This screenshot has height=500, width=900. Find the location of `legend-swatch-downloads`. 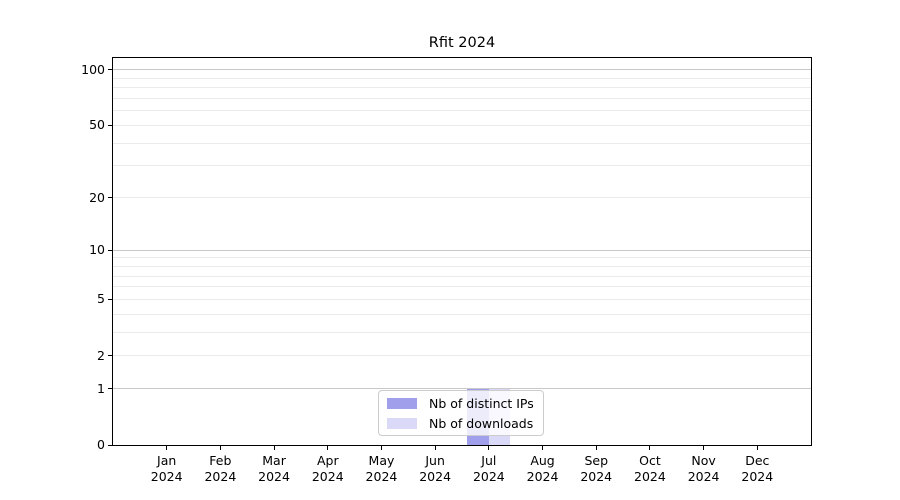

legend-swatch-downloads is located at coordinates (402, 423).